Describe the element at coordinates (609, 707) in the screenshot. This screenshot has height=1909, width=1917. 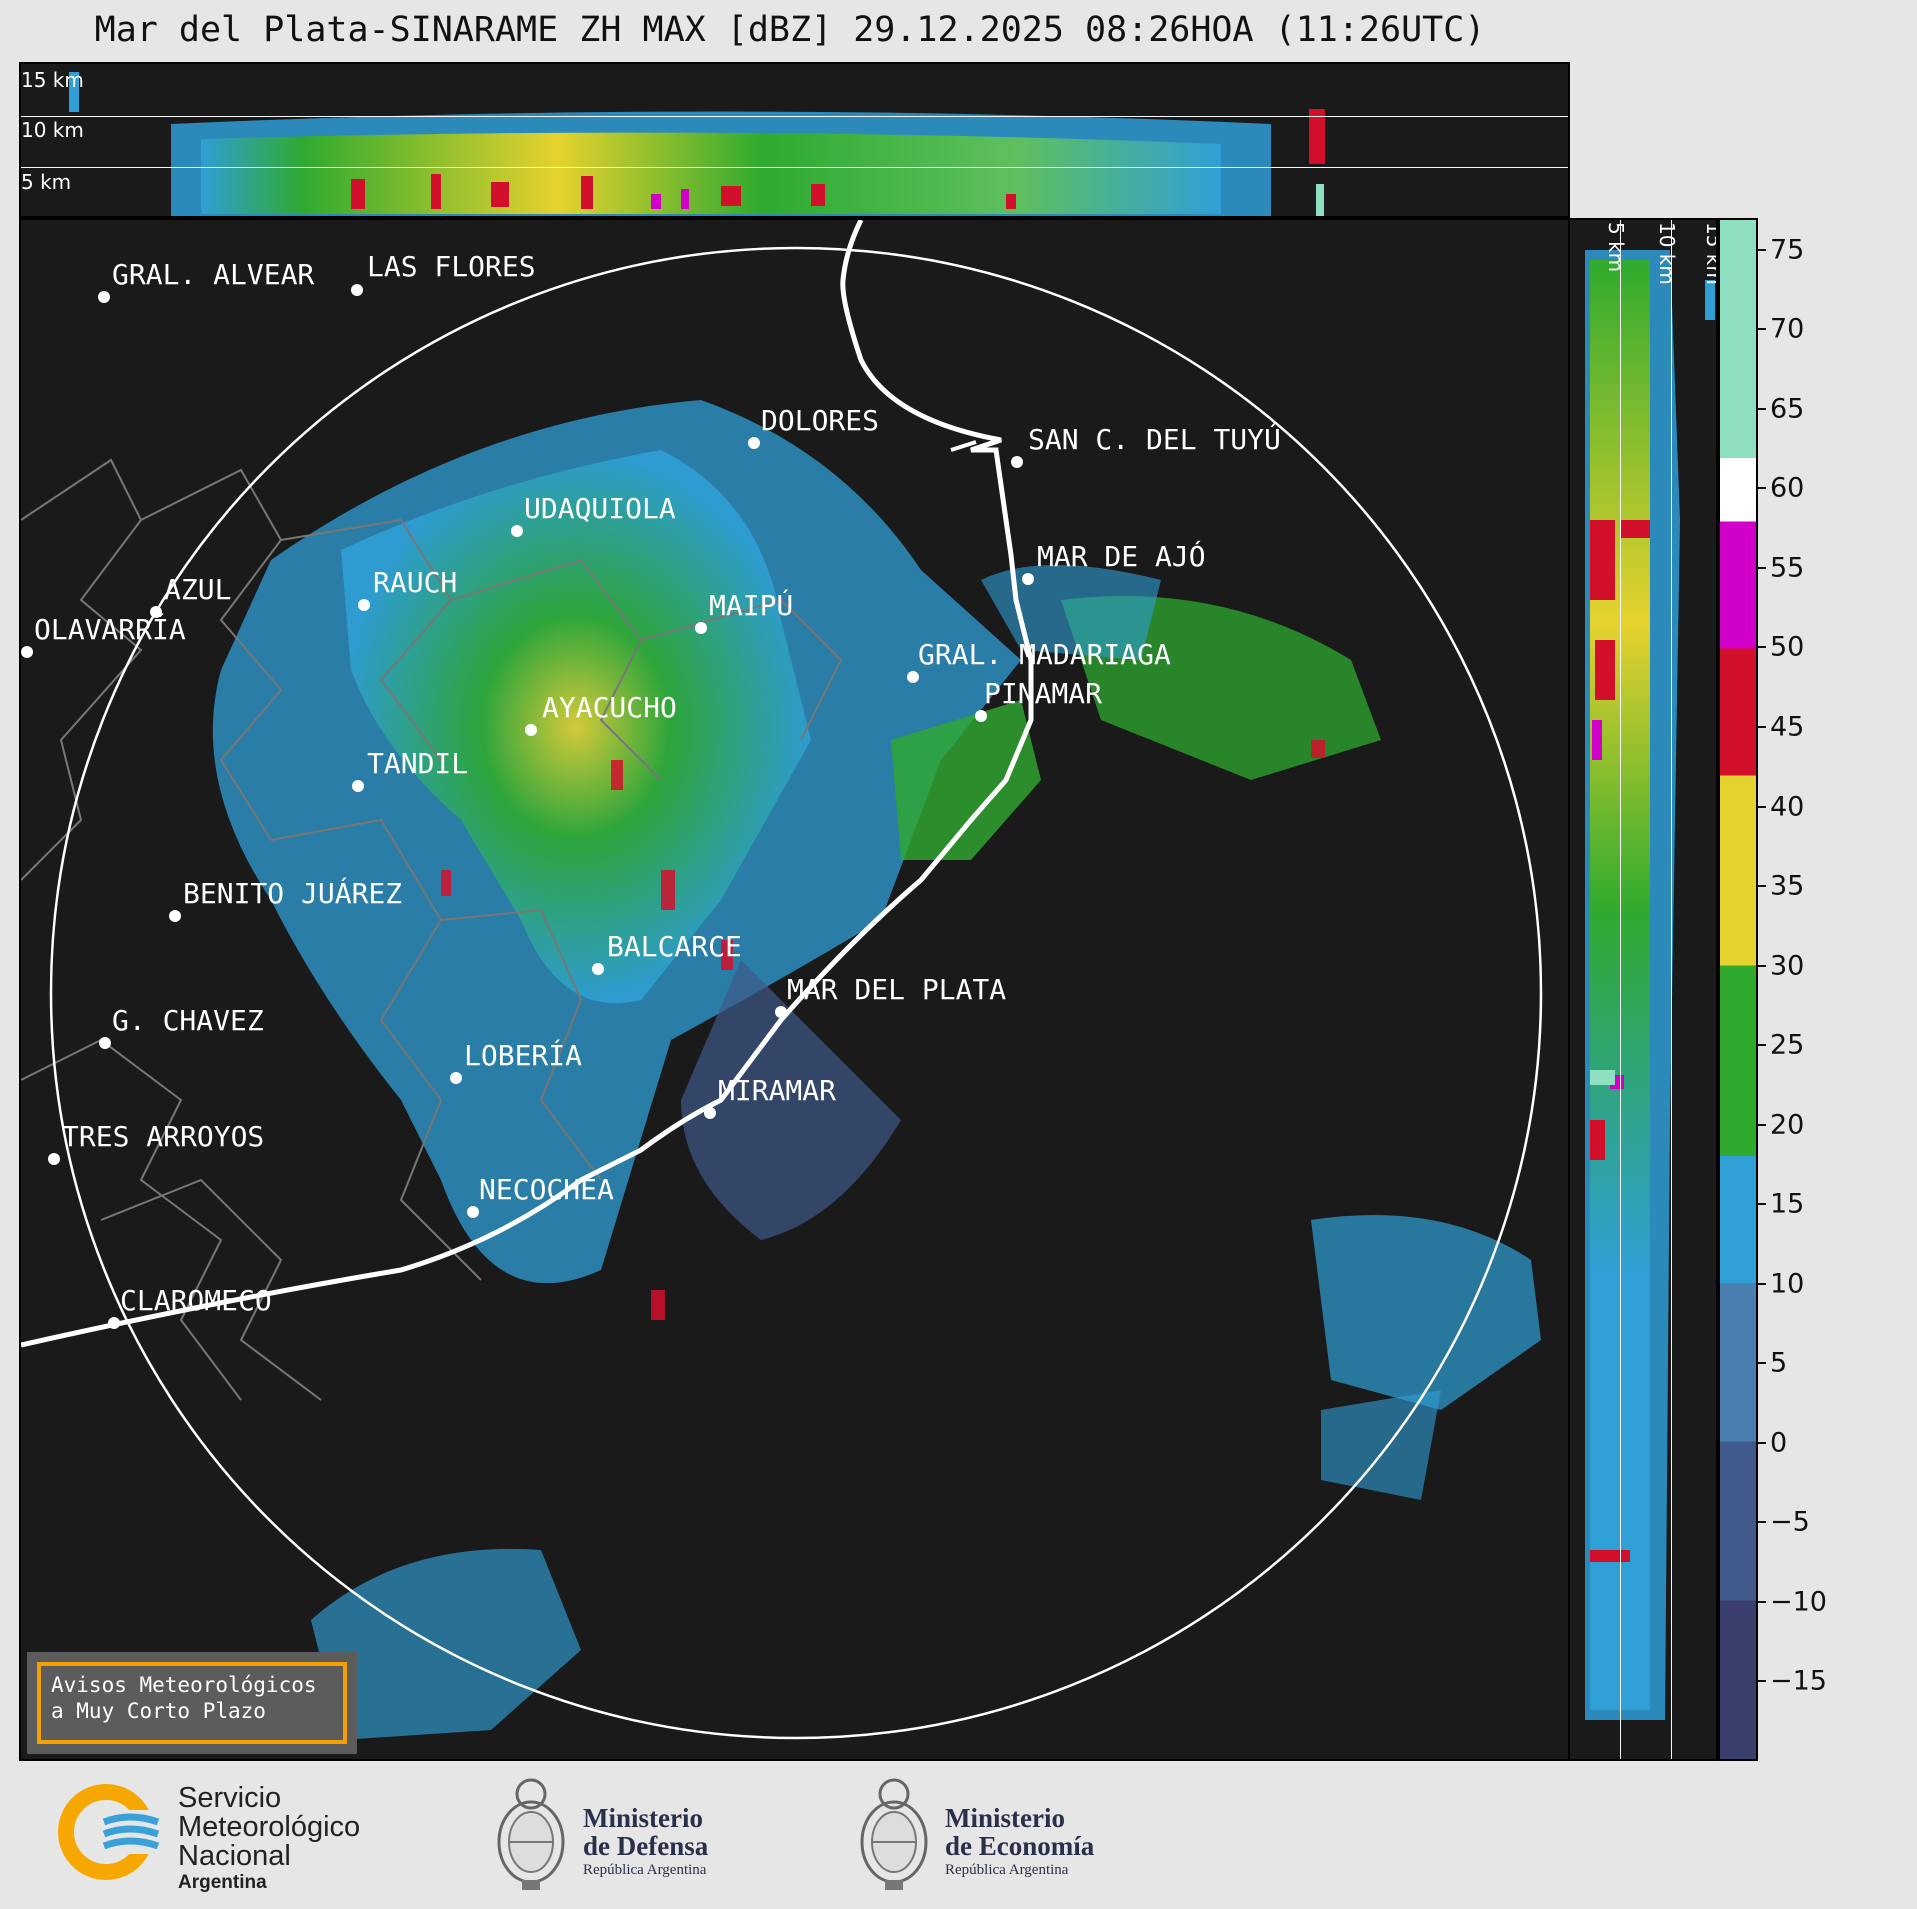
I see `place-label-ayacucho: AYACUCHO` at that location.